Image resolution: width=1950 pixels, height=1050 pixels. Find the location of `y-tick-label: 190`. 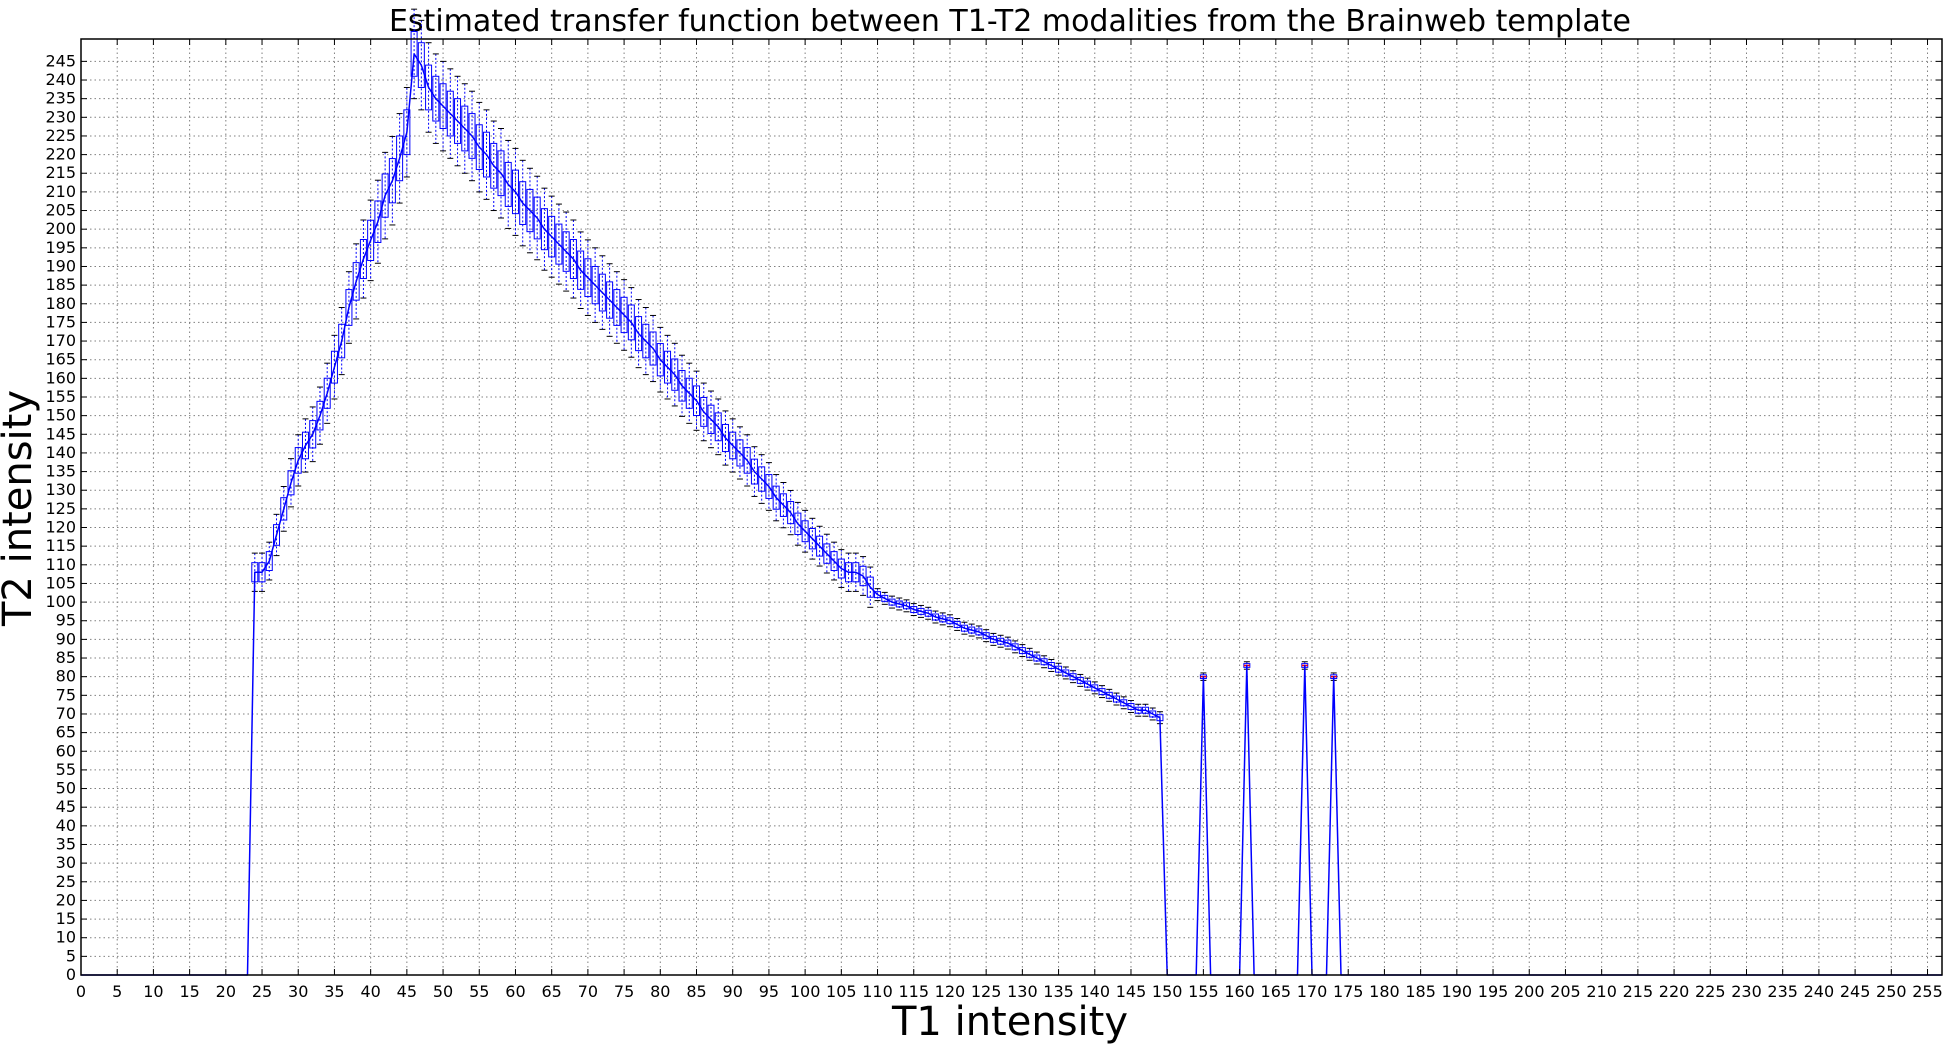

y-tick-label: 190 is located at coordinates (60, 265).